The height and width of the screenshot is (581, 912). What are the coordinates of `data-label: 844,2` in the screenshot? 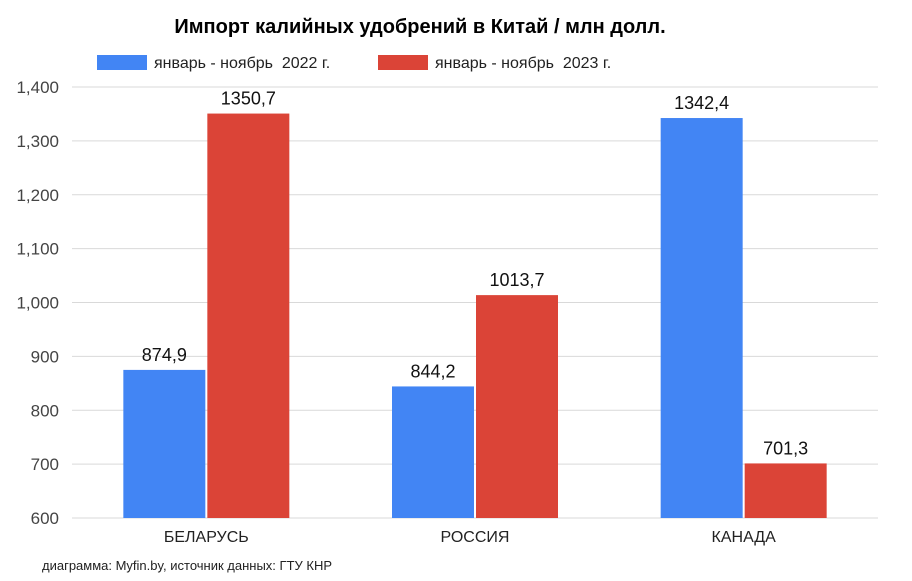 It's located at (432, 371).